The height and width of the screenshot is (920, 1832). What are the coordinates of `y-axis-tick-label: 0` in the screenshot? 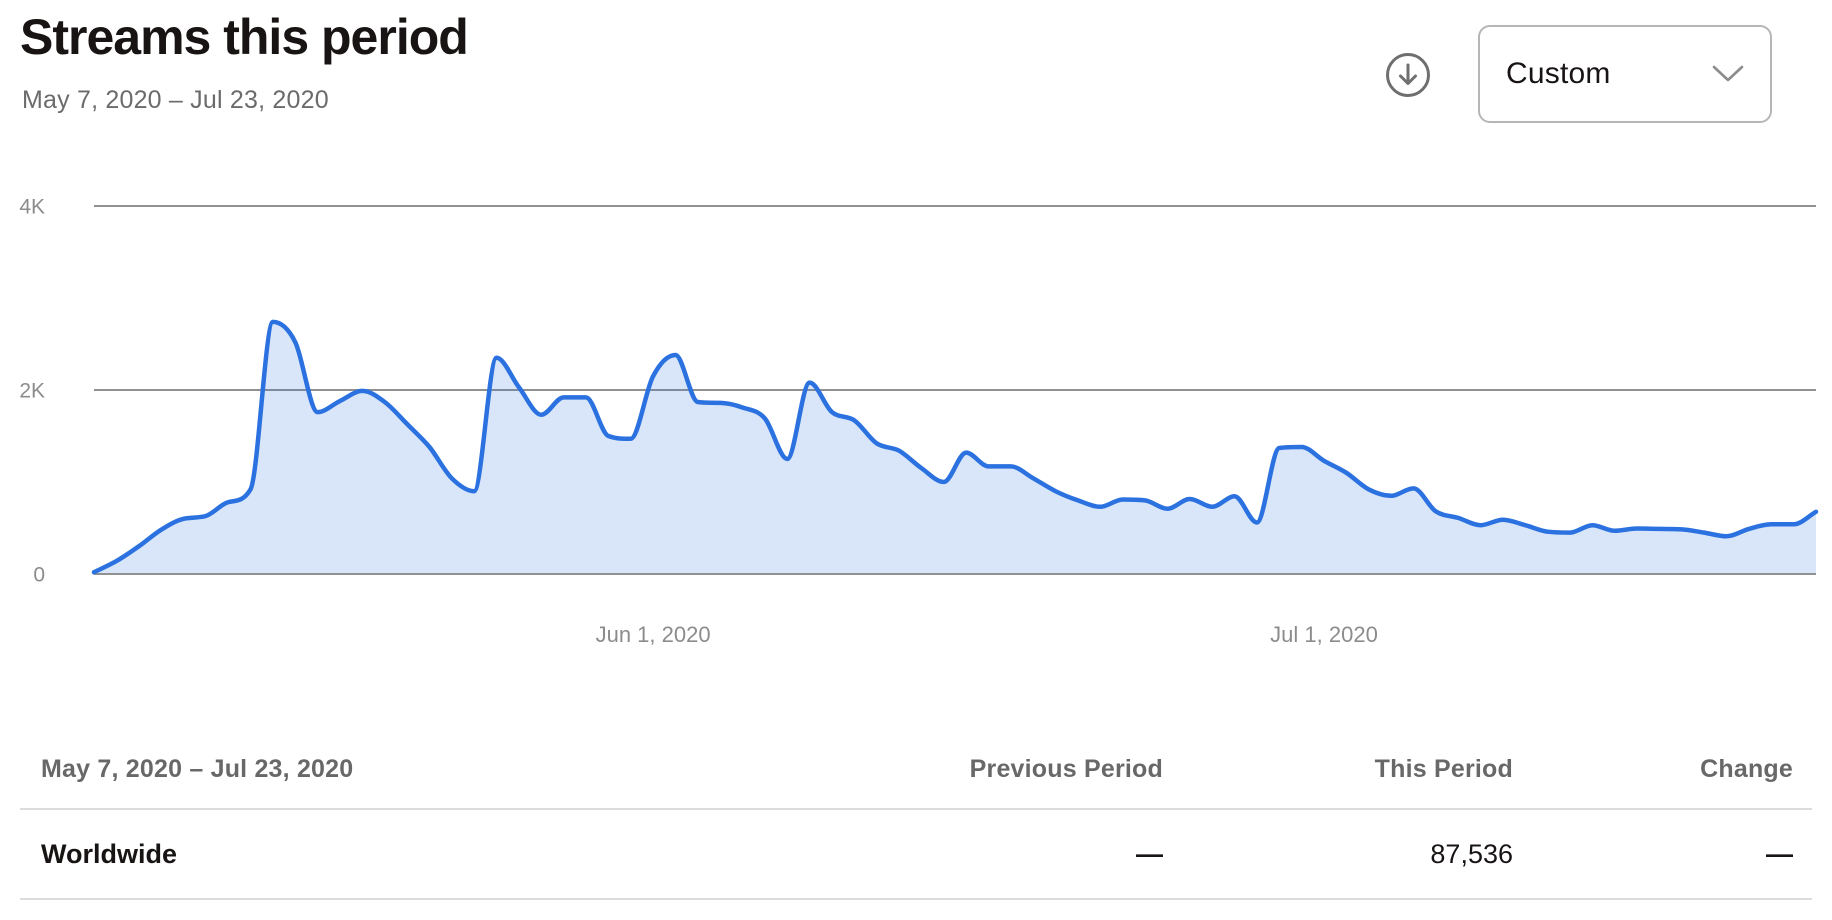 It's located at (39, 575).